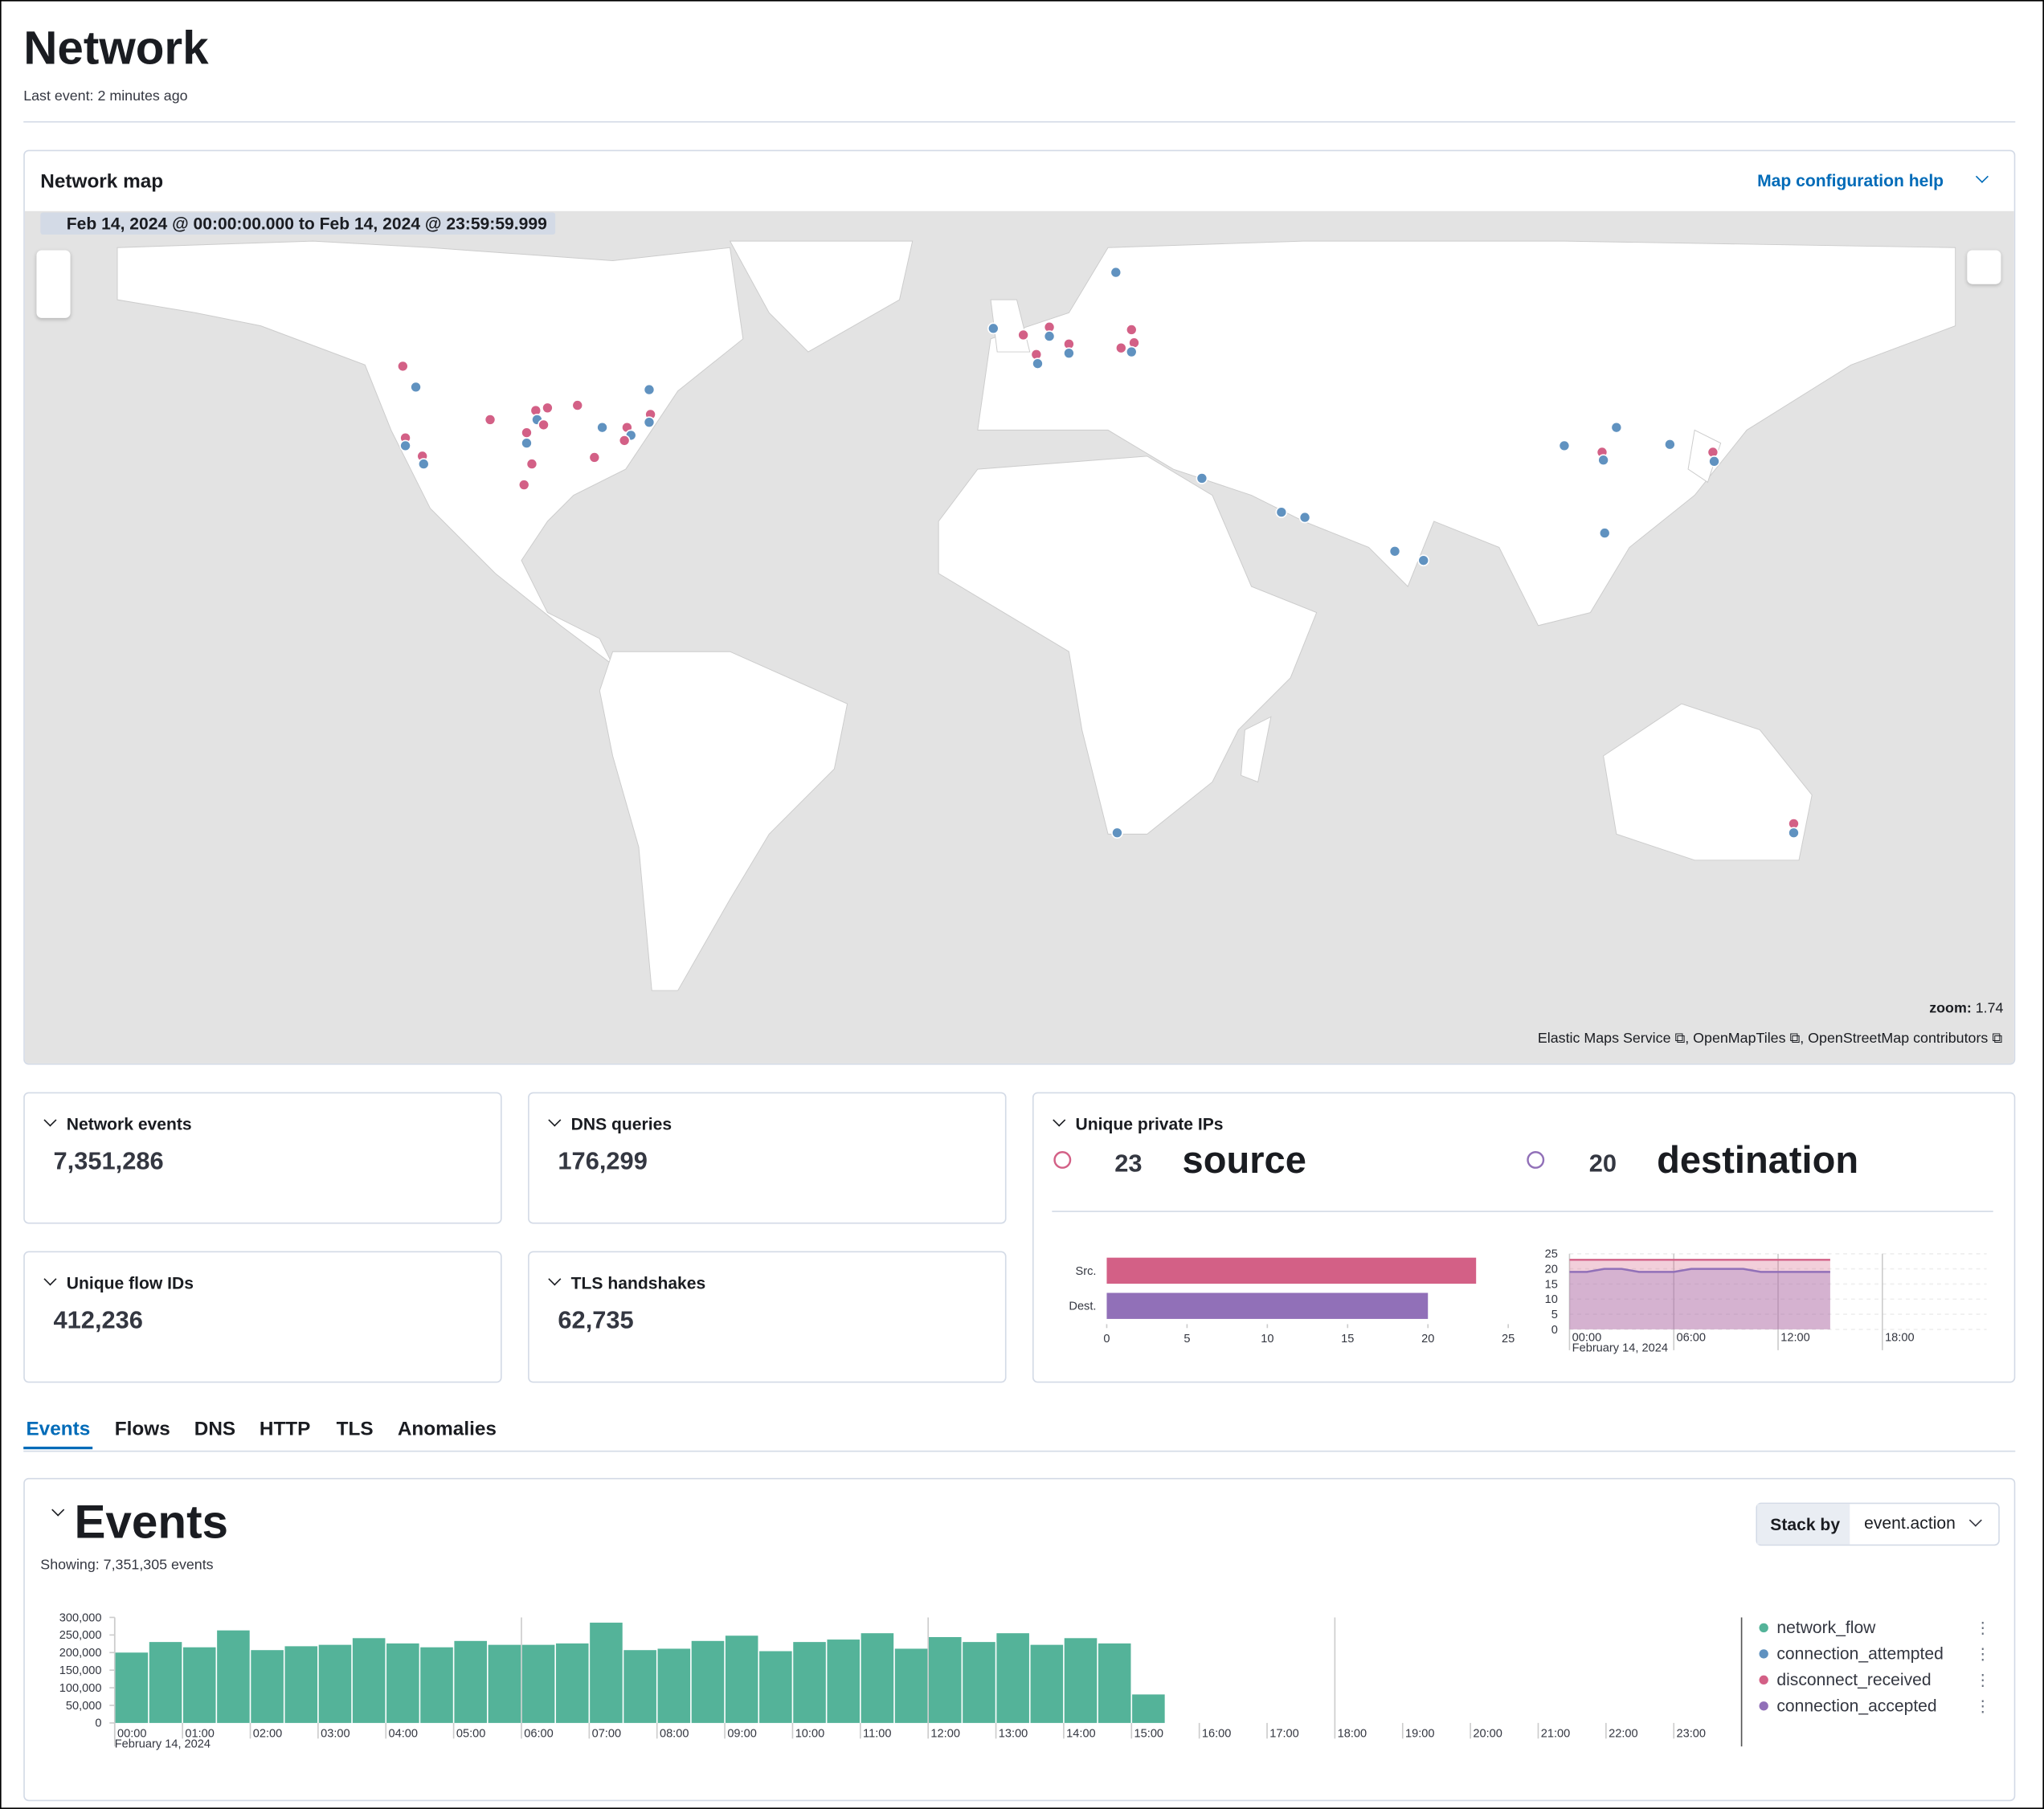 This screenshot has height=1809, width=2044. I want to click on destination-label: destination, so click(1758, 1161).